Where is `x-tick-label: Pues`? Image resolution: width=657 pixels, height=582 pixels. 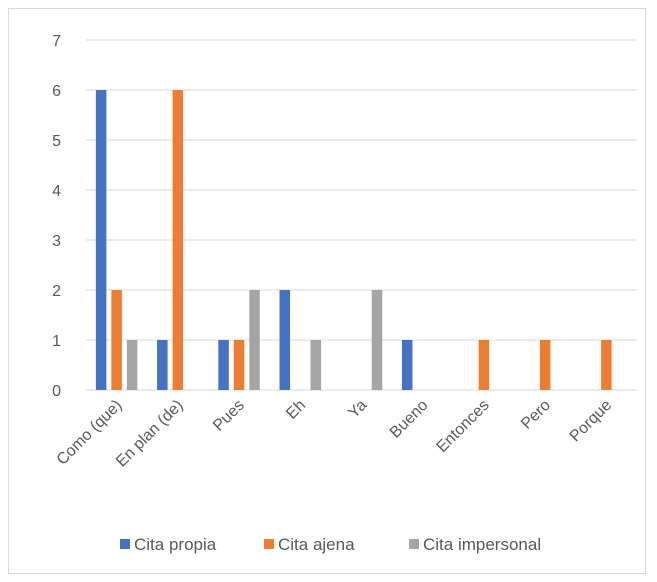
x-tick-label: Pues is located at coordinates (229, 416).